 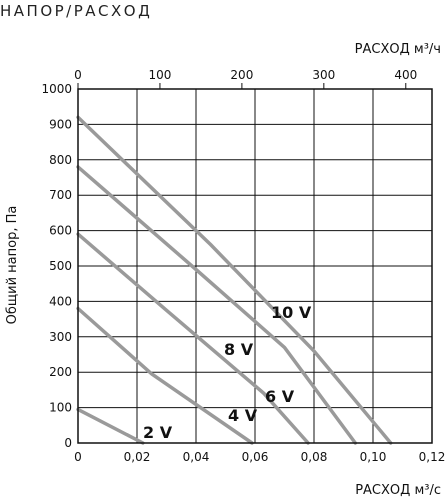 I want to click on series-label: 4 V, so click(x=243, y=415).